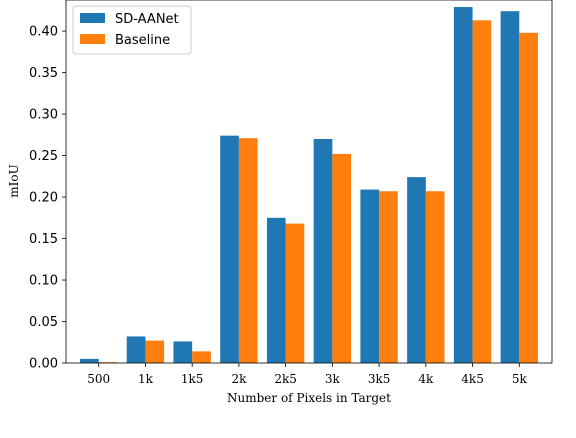 The image size is (576, 438). Describe the element at coordinates (192, 379) in the screenshot. I see `x-tick-label: 1k5` at that location.